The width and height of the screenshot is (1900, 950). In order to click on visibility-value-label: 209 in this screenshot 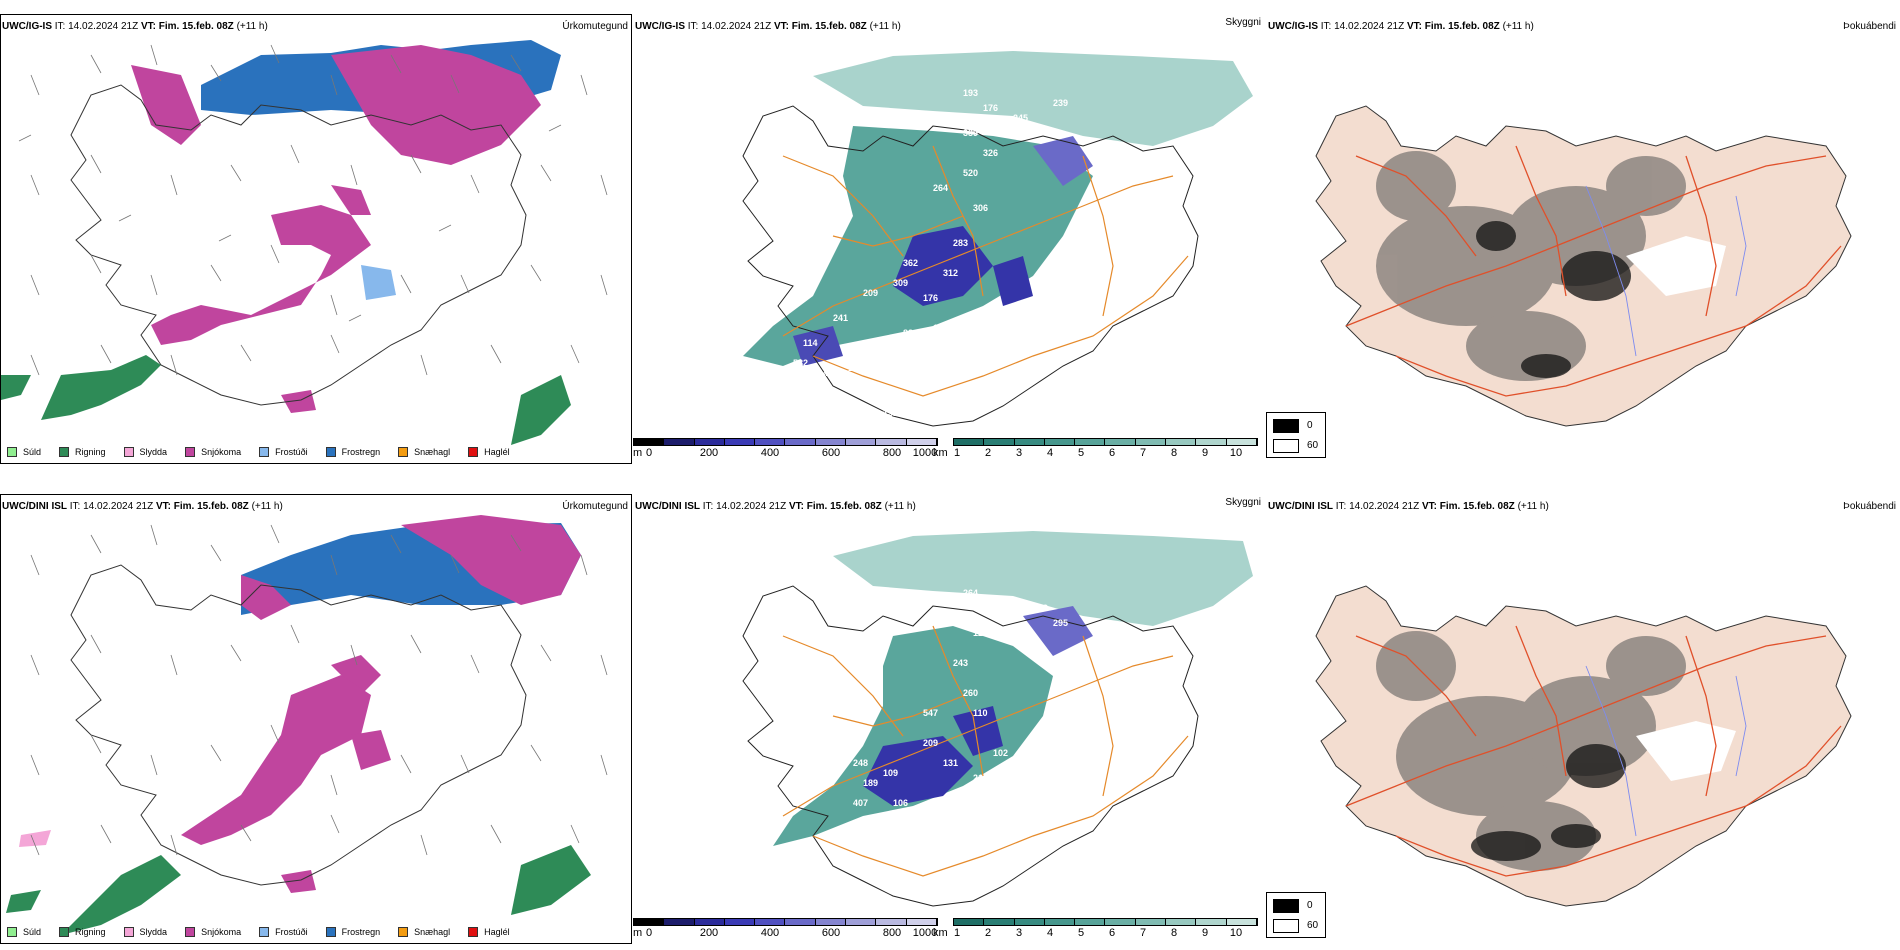, I will do `click(930, 743)`.